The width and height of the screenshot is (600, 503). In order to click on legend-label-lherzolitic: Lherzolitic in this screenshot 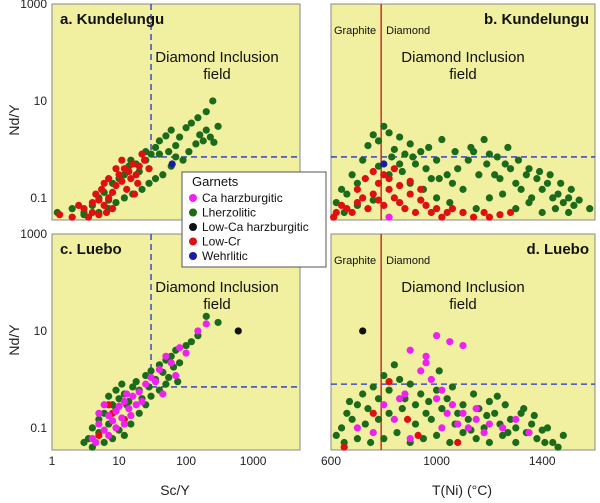, I will do `click(229, 213)`.